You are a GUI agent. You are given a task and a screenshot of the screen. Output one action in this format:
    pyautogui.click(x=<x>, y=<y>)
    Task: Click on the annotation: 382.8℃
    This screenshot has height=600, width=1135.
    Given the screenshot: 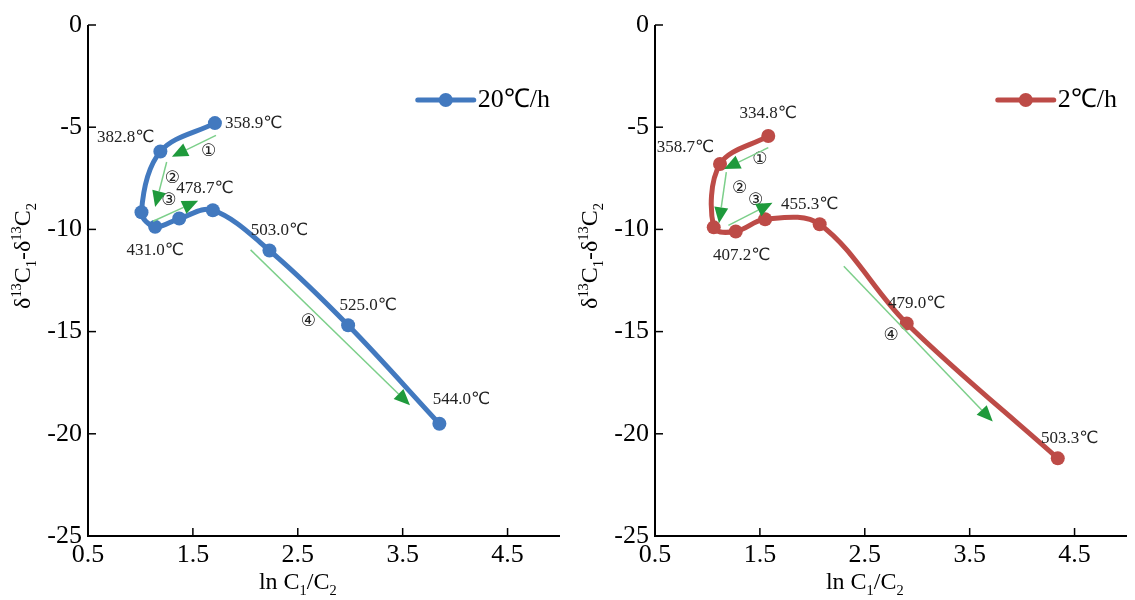 What is the action you would take?
    pyautogui.click(x=126, y=136)
    